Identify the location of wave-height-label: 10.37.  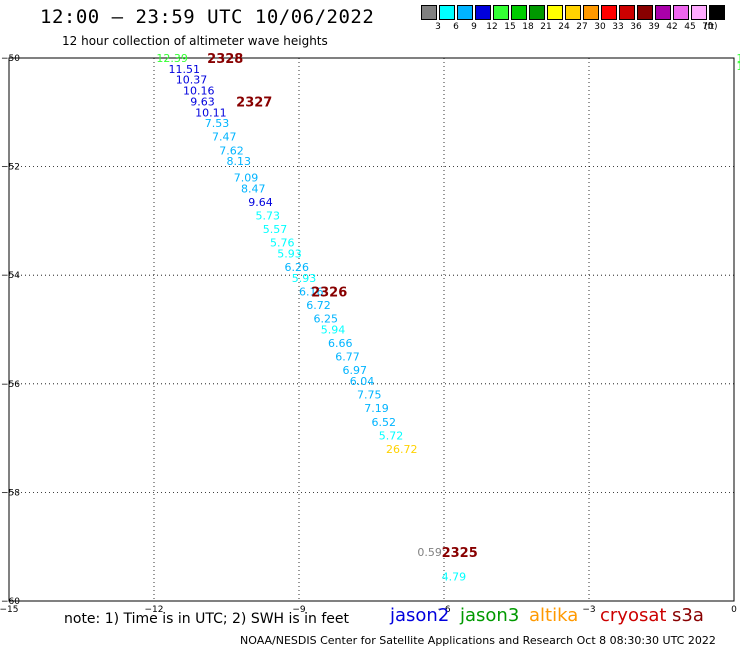
(192, 80).